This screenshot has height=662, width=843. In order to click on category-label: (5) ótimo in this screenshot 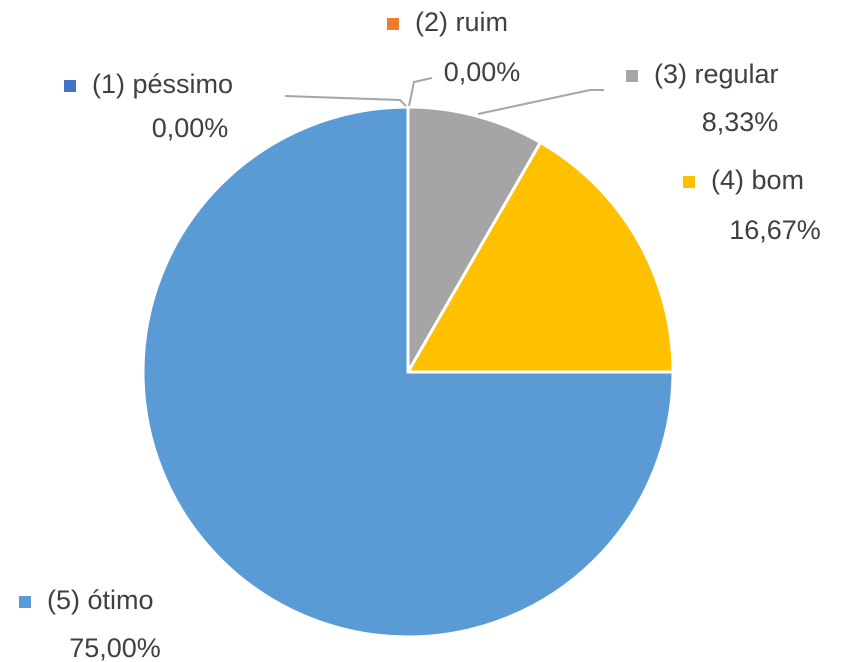, I will do `click(100, 600)`.